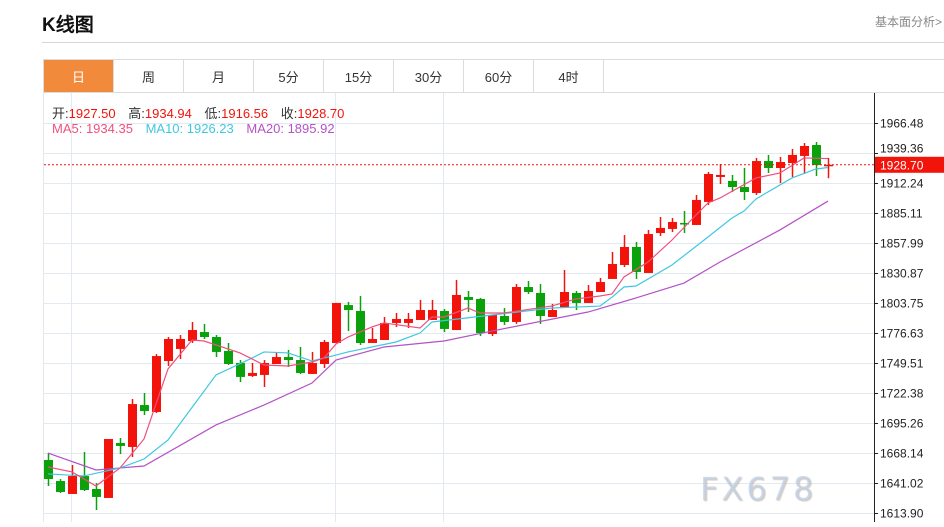  Describe the element at coordinates (902, 304) in the screenshot. I see `y-tick-label: 1803.75` at that location.